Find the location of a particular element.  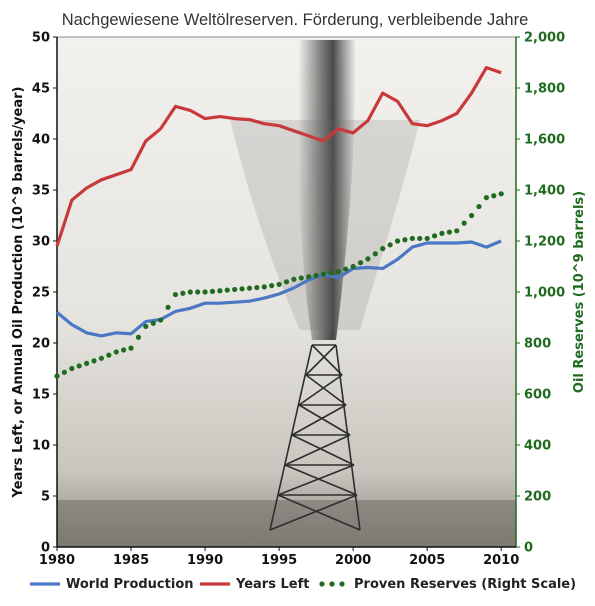

left-axis-ticks: 0 5 10 15 20 25 30 35 40 45 50 is located at coordinates (44, 293).